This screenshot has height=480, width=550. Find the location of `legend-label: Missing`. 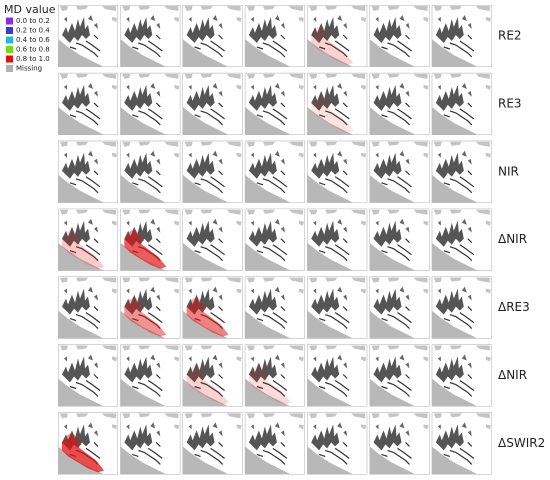

legend-label: Missing is located at coordinates (29, 69).